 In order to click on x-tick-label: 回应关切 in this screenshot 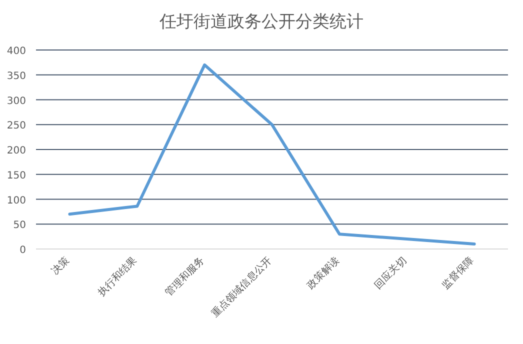, I will do `click(390, 273)`.